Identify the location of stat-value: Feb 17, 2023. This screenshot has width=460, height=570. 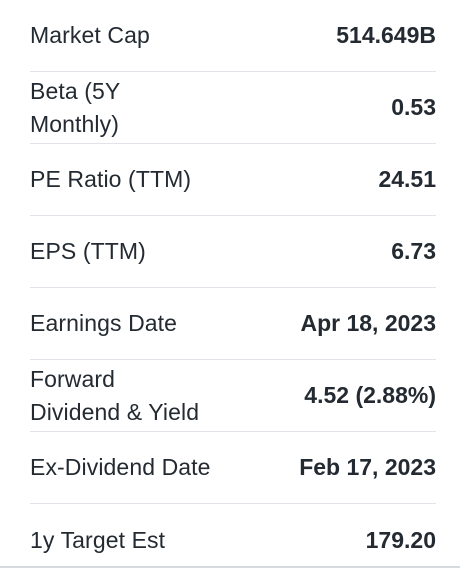
(367, 467).